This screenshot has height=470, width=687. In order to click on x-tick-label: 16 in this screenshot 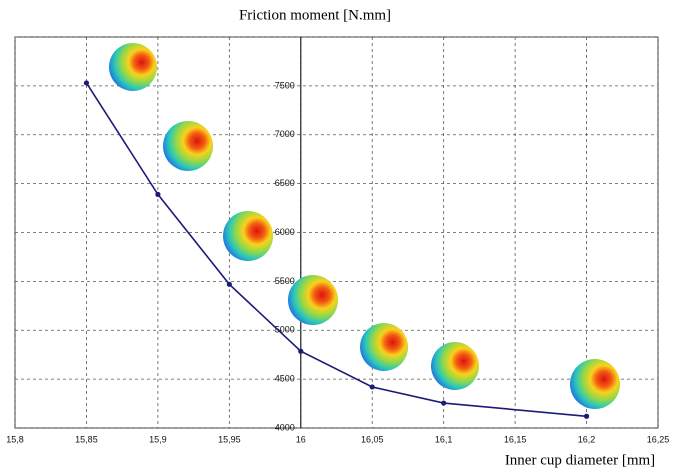, I will do `click(301, 439)`.